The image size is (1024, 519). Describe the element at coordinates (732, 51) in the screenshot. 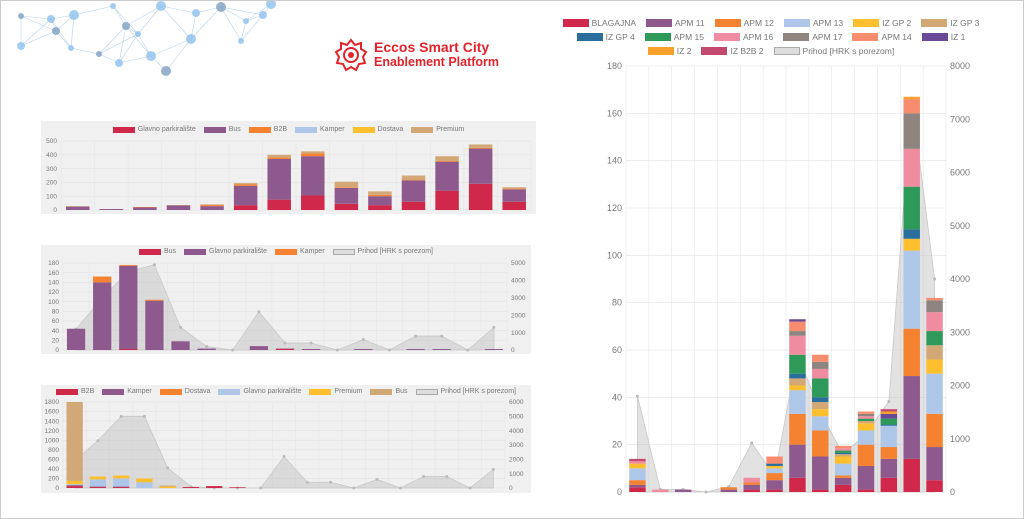

I see `legend-item: IZ B2B 2` at that location.